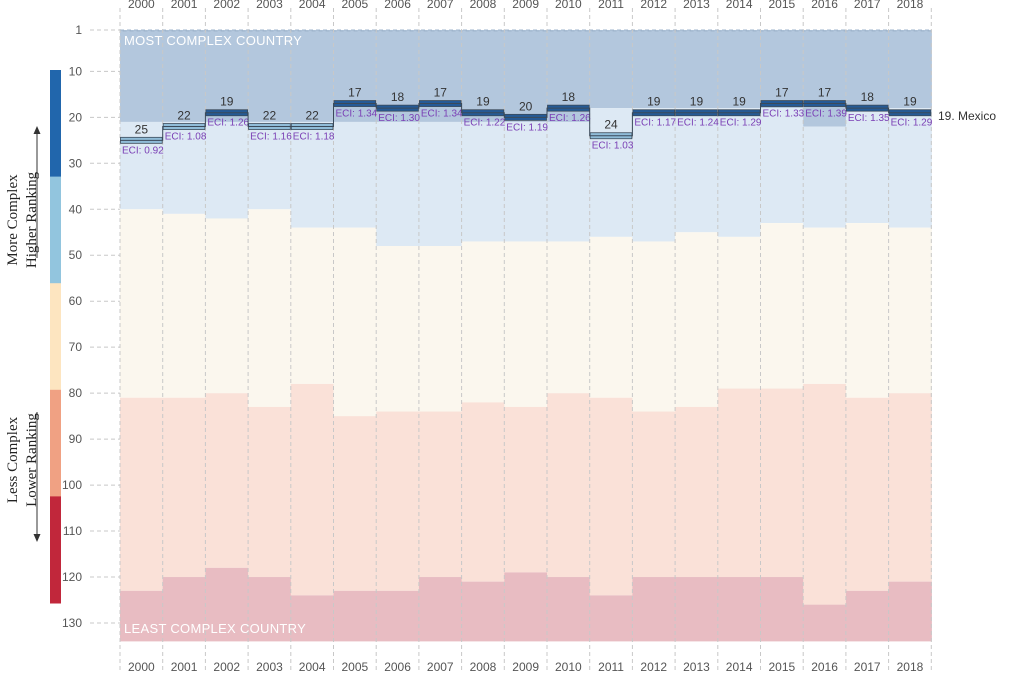  What do you see at coordinates (910, 611) in the screenshot?
I see `band-4-2018` at bounding box center [910, 611].